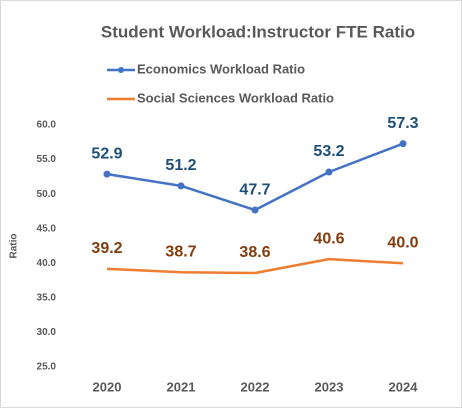 The image size is (462, 408). What do you see at coordinates (47, 228) in the screenshot?
I see `y-tick-label: 45.0` at bounding box center [47, 228].